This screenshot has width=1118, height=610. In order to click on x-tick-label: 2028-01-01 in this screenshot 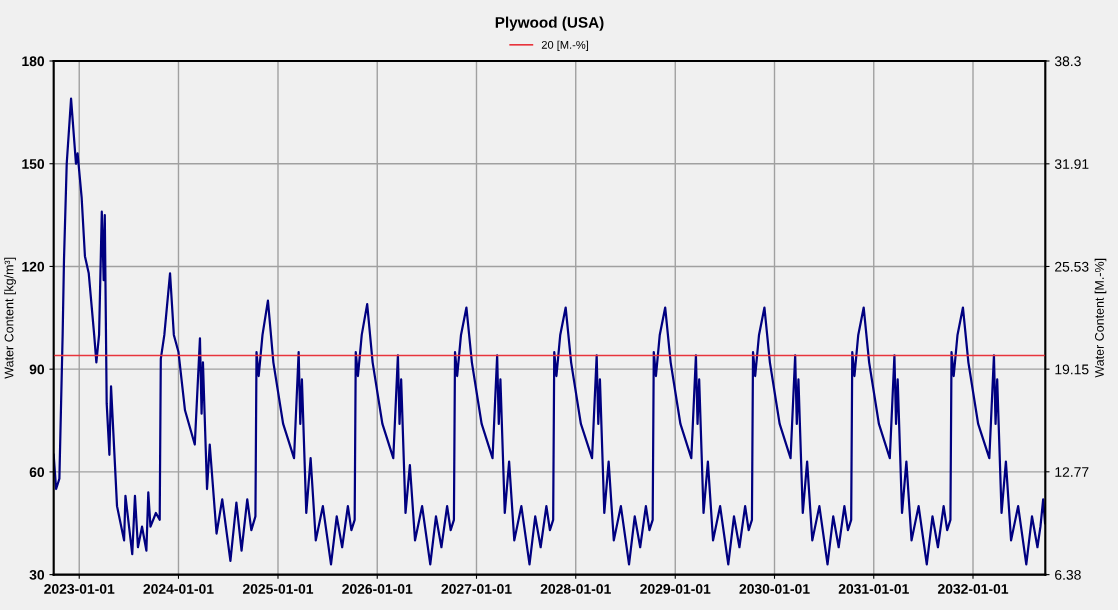, I will do `click(575, 589)`.